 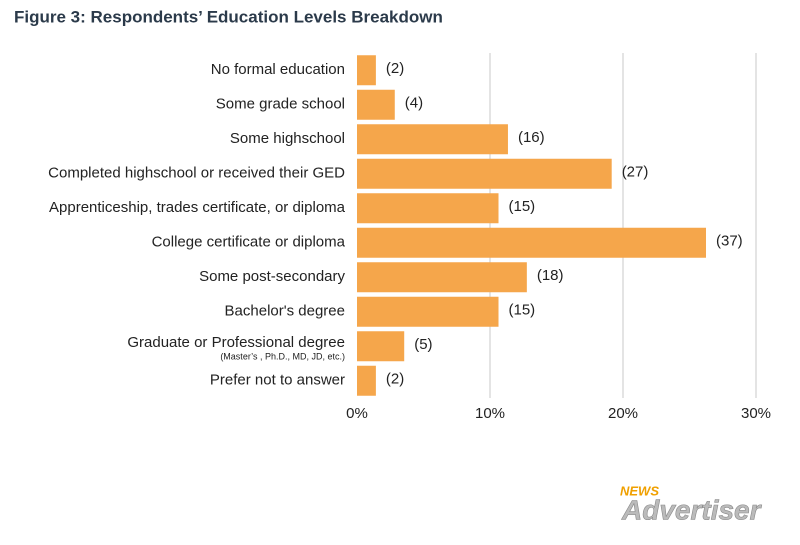 I want to click on data-label: (5), so click(x=423, y=344).